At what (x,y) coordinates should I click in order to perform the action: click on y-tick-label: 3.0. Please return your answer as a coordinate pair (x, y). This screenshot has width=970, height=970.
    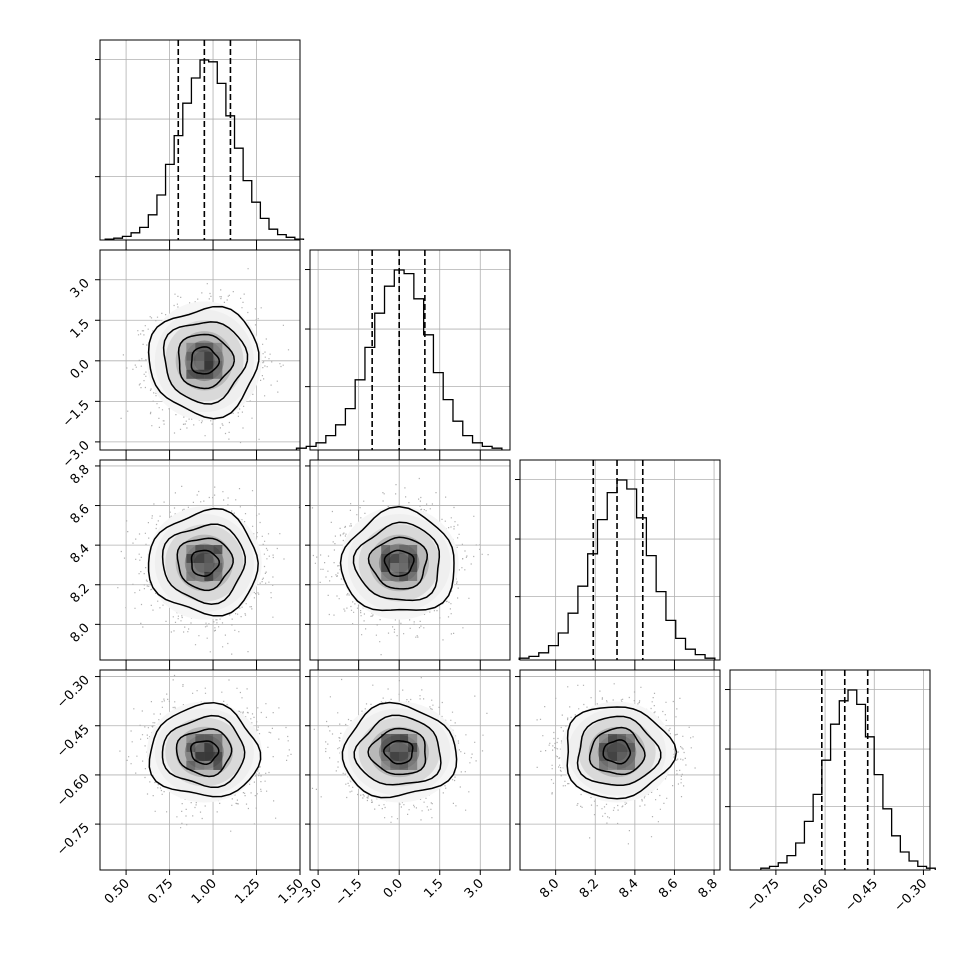
    Looking at the image, I should click on (80, 288).